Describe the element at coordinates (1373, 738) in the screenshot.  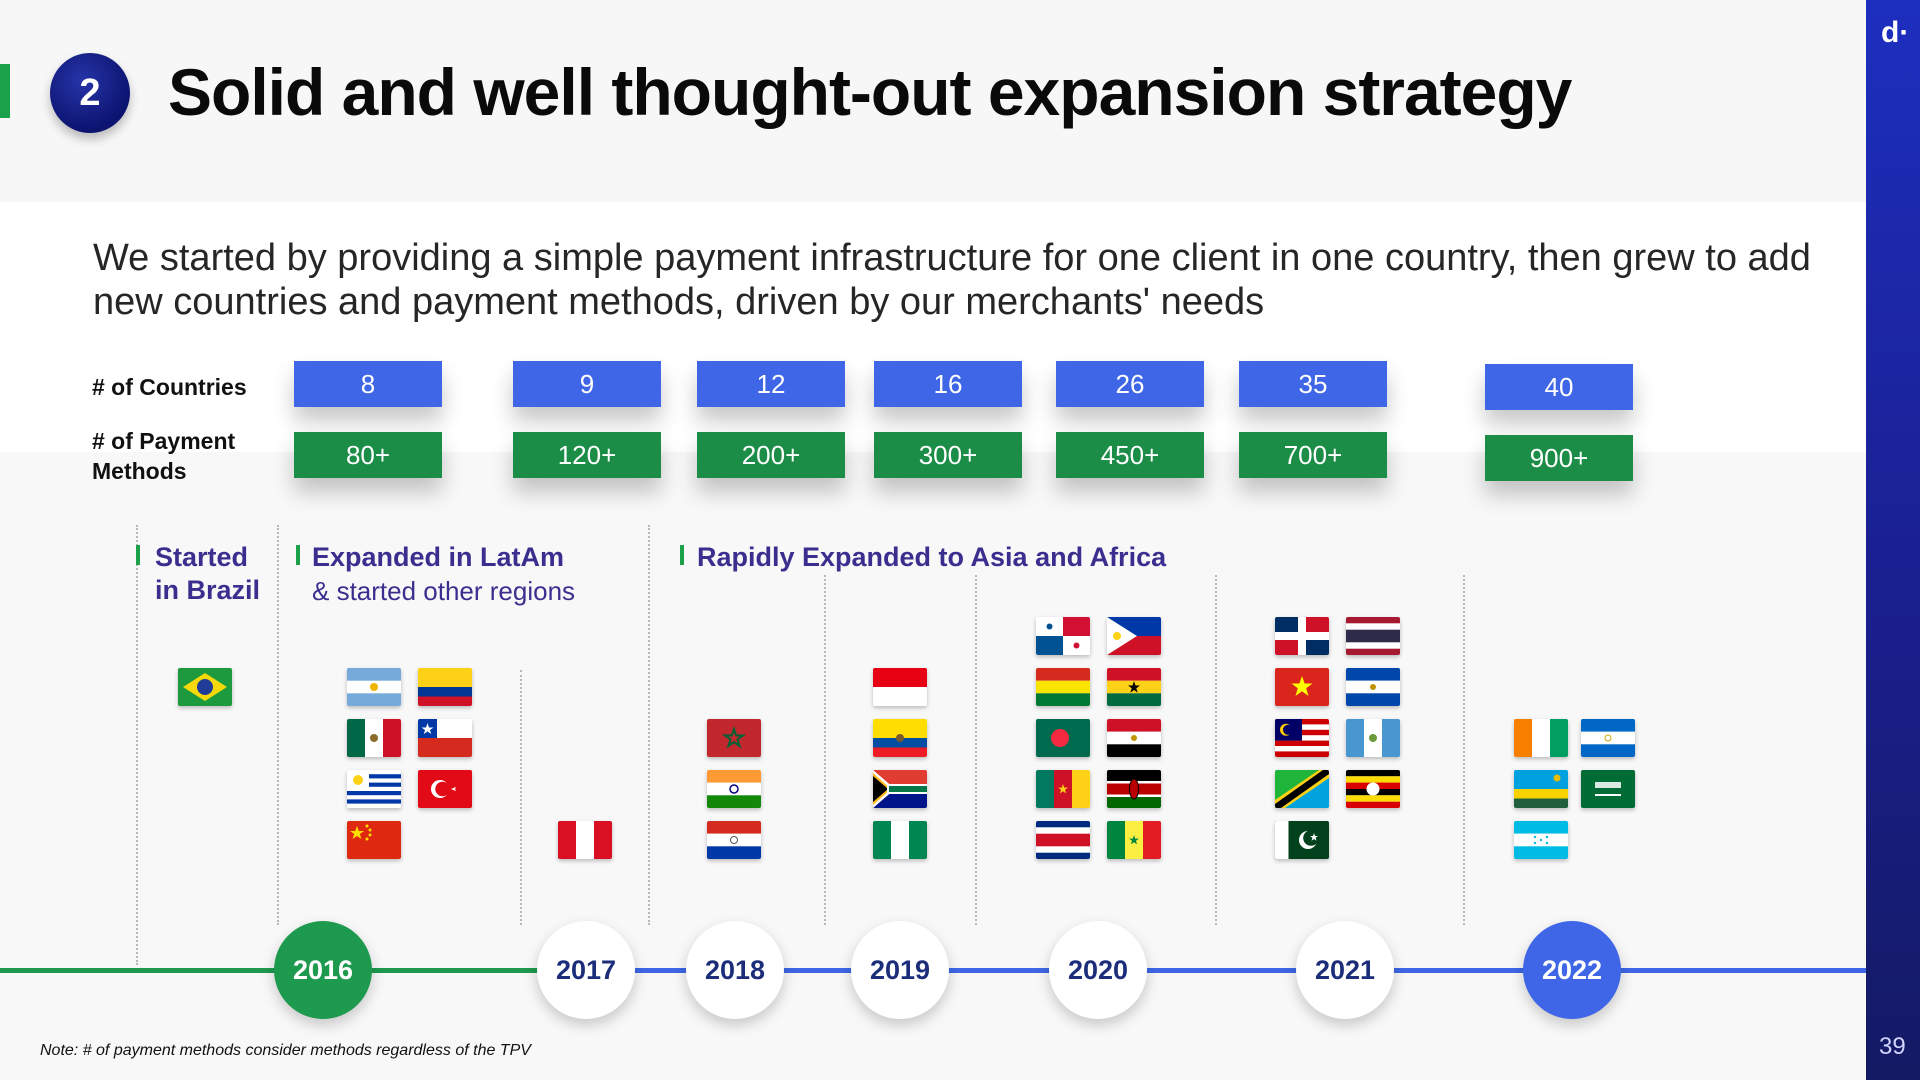
I see `guatemala-flag-icon` at that location.